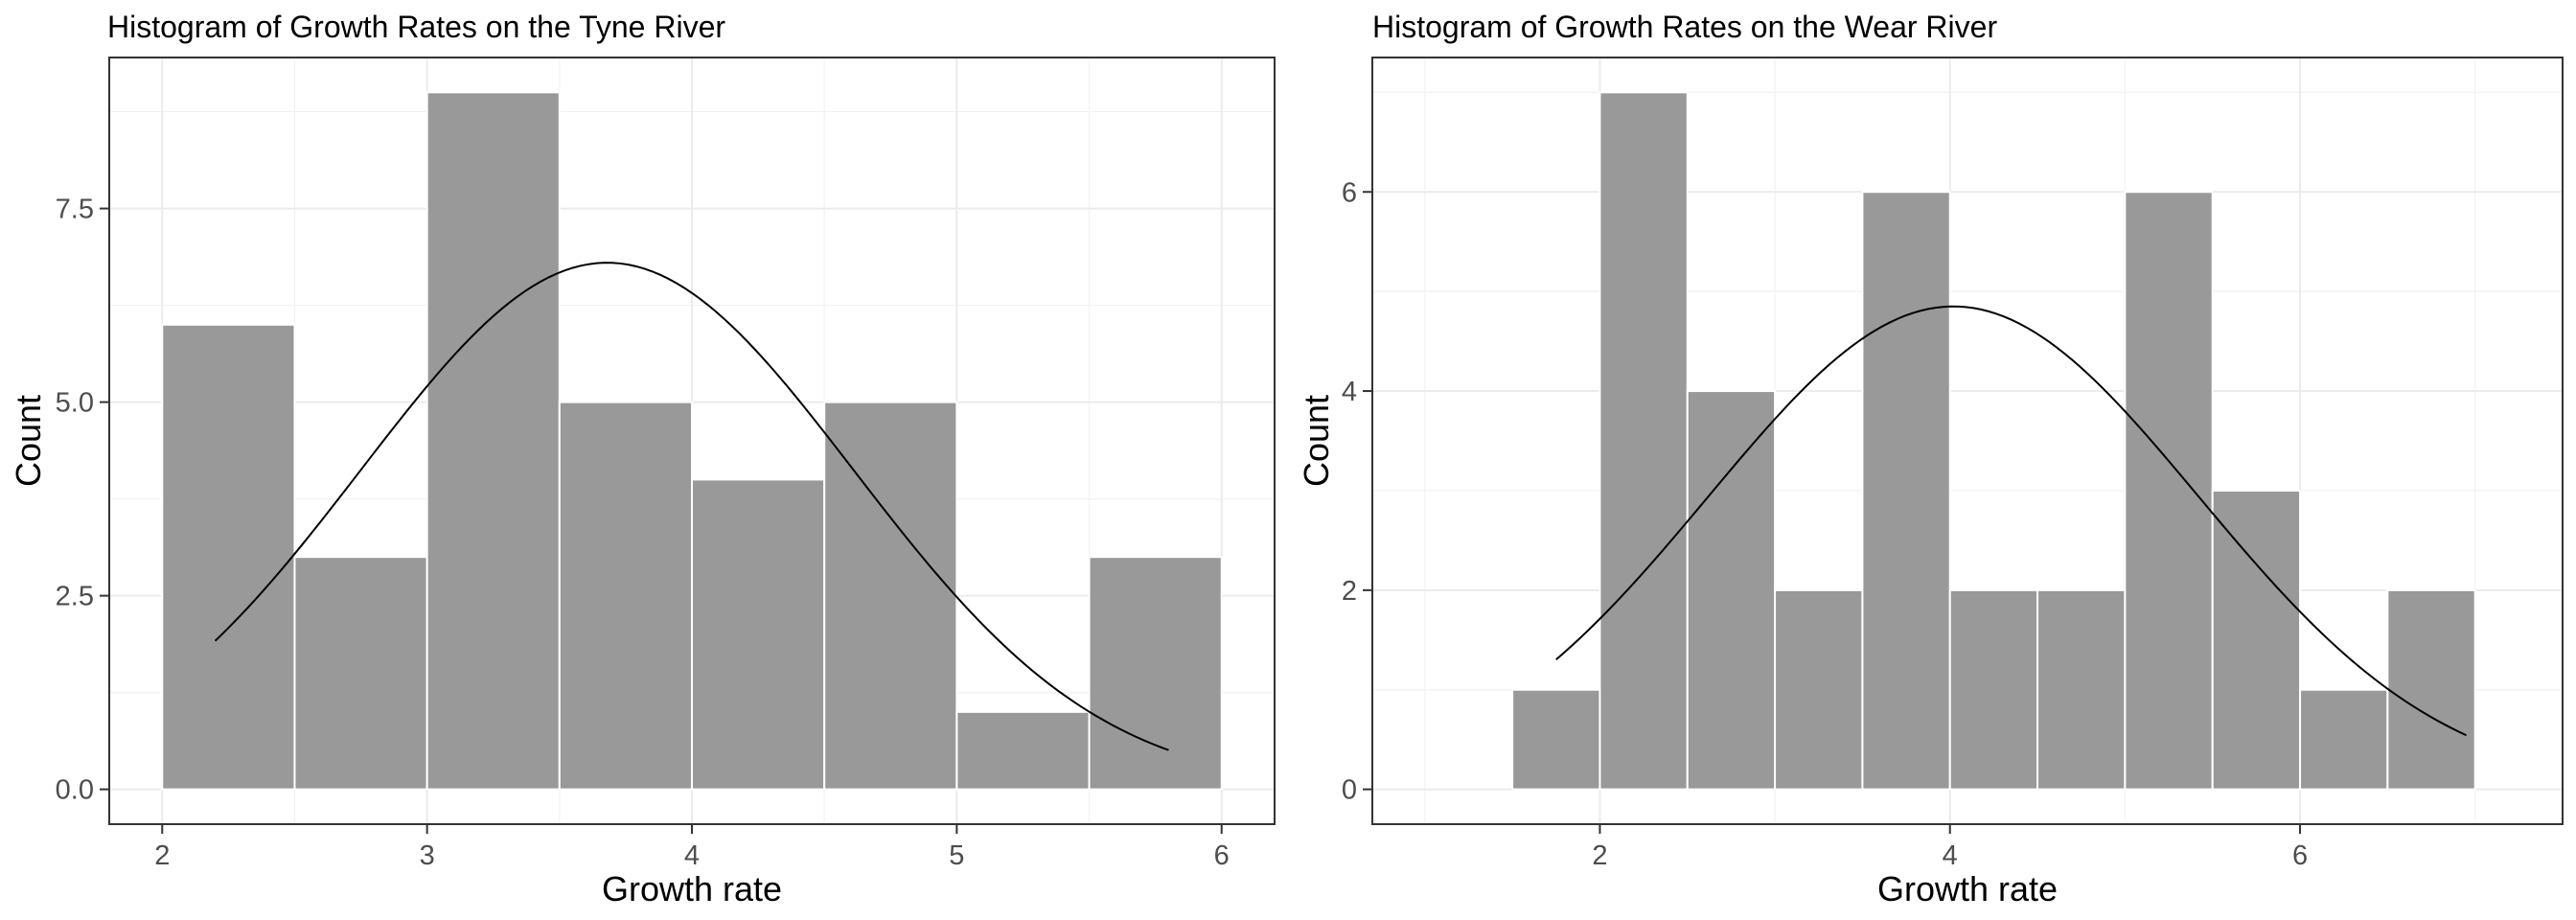  What do you see at coordinates (1349, 193) in the screenshot?
I see `wear-y-tick-label: 6` at bounding box center [1349, 193].